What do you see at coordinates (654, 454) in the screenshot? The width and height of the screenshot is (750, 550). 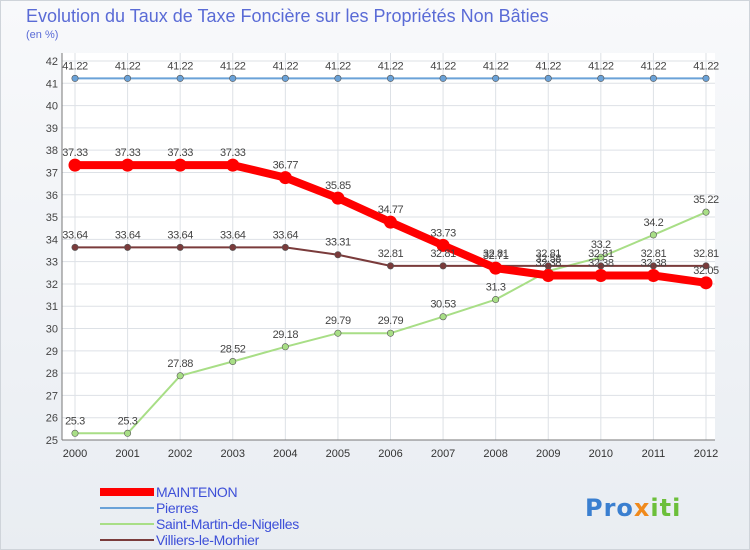 I see `x-tick-label: 2011` at bounding box center [654, 454].